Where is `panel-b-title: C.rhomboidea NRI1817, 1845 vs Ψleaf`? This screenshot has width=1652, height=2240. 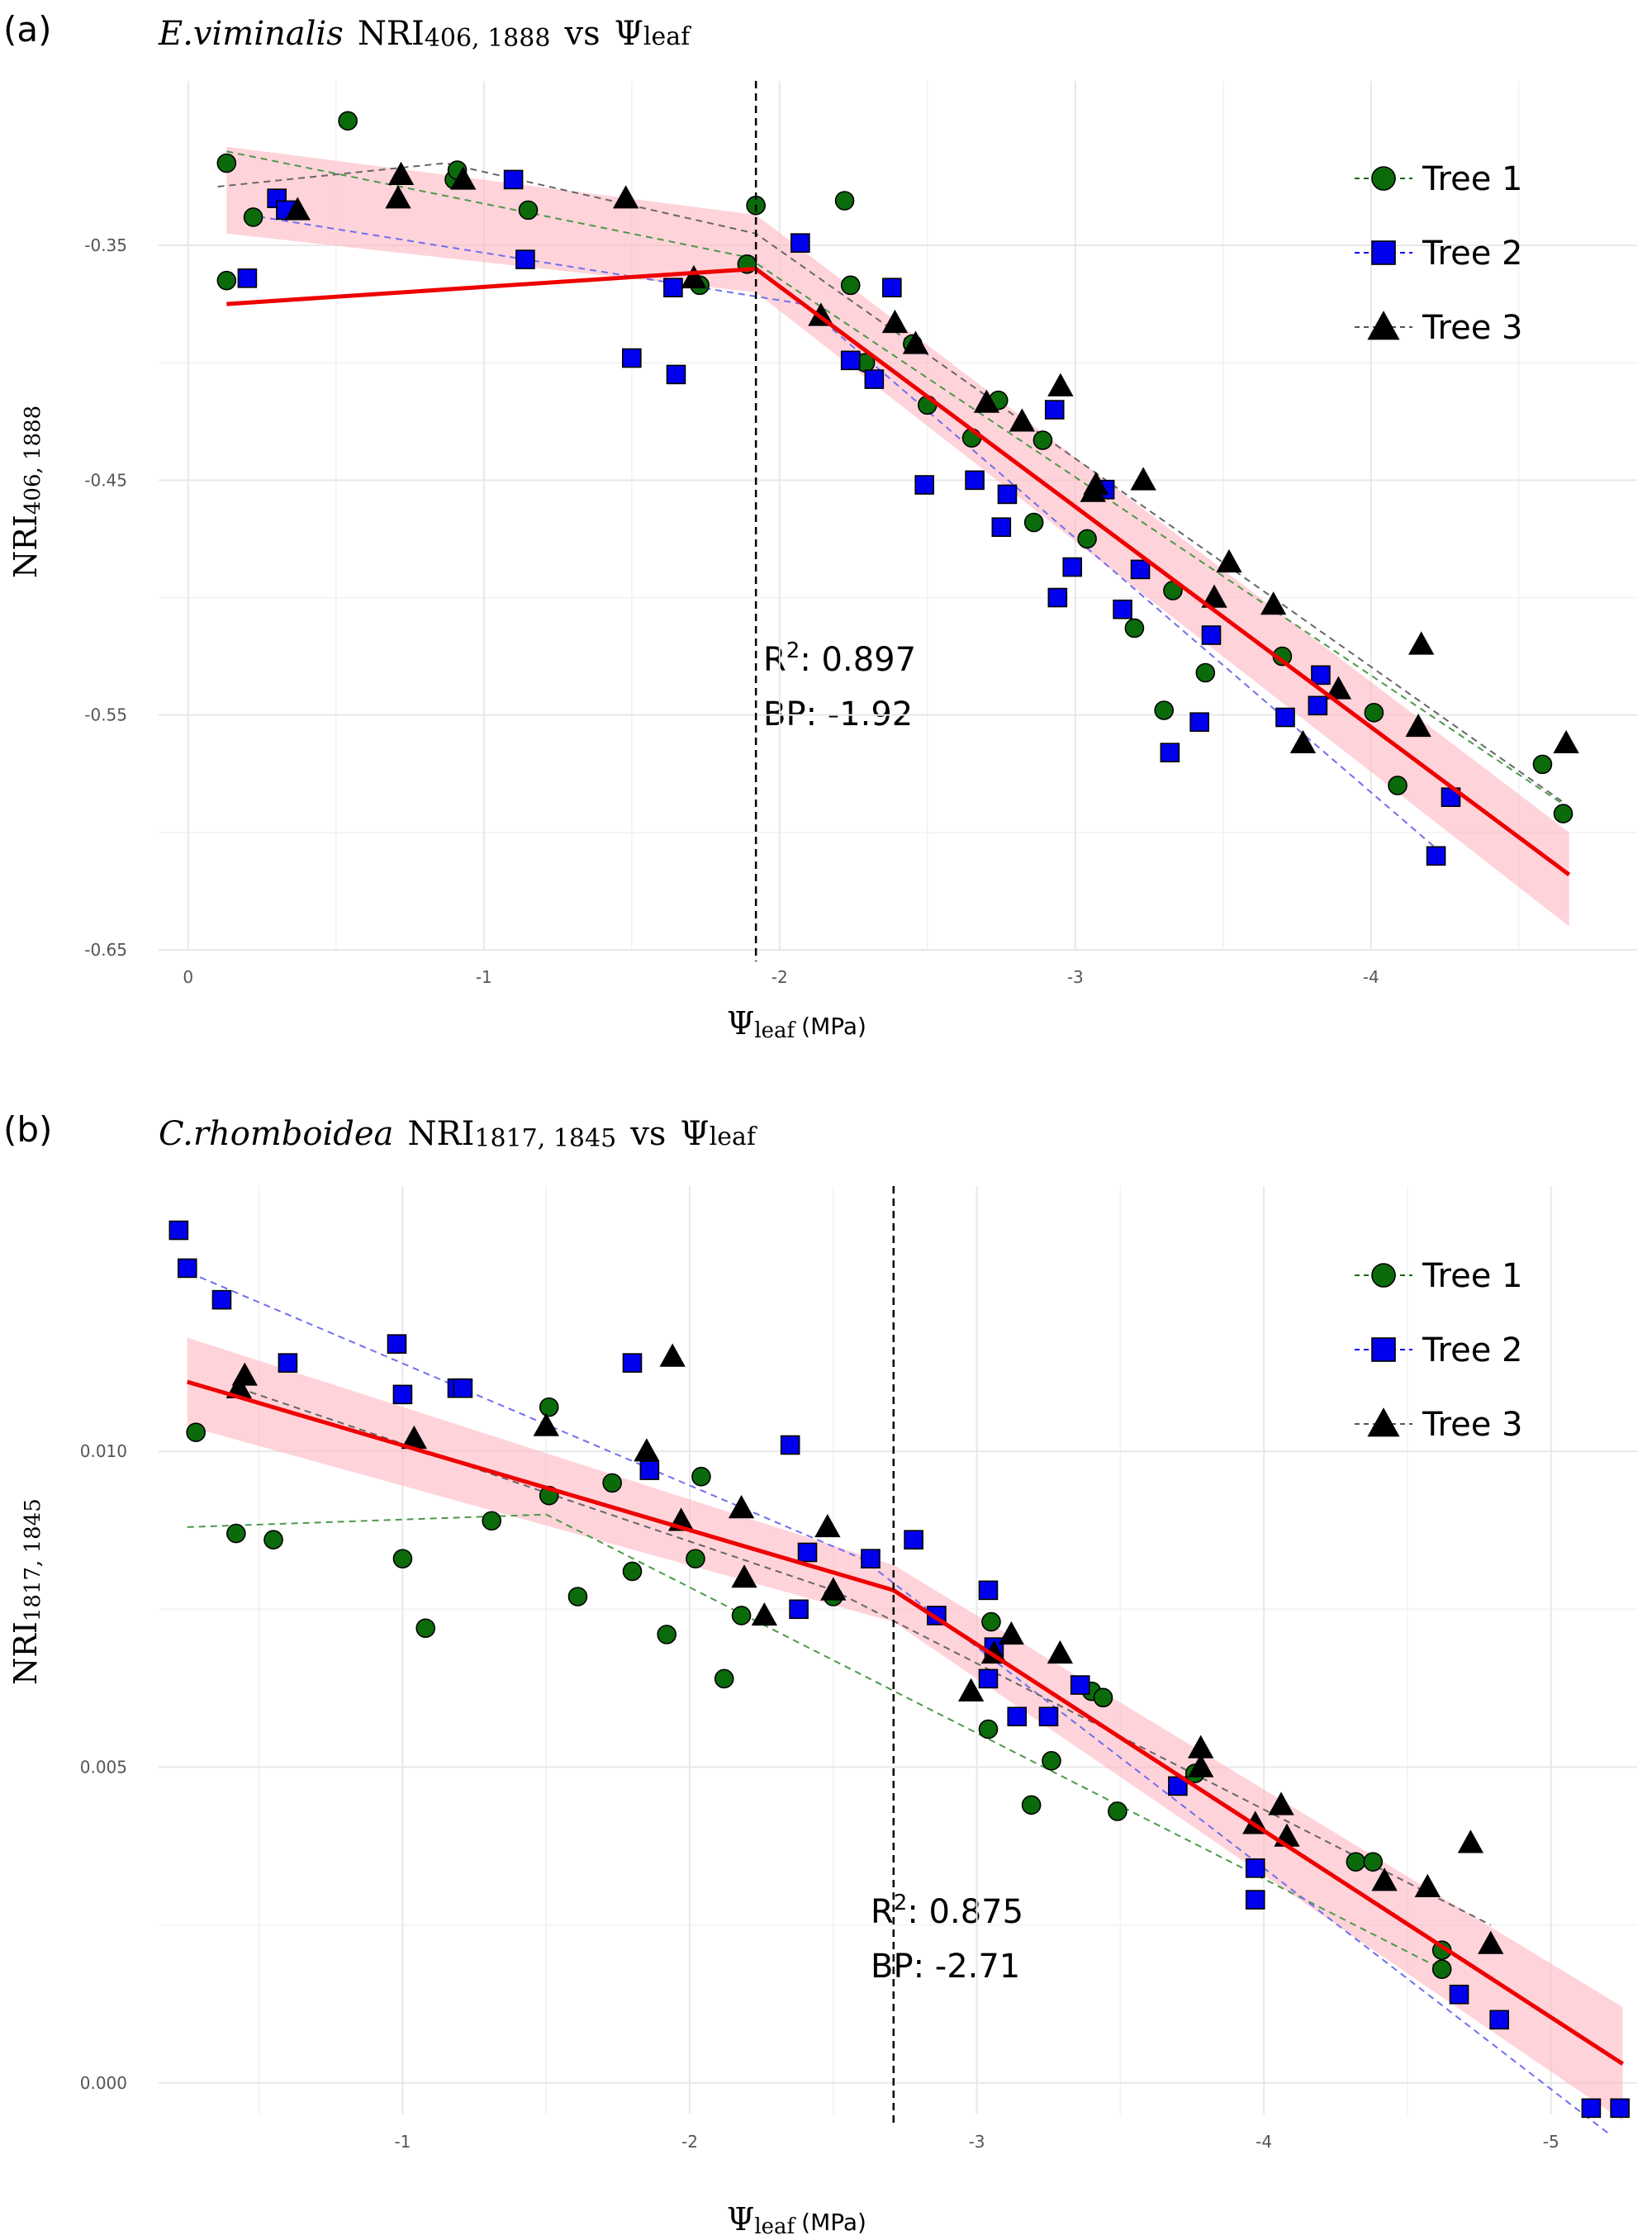 panel-b-title: C.rhomboidea NRI1817, 1845 vs Ψleaf is located at coordinates (458, 1134).